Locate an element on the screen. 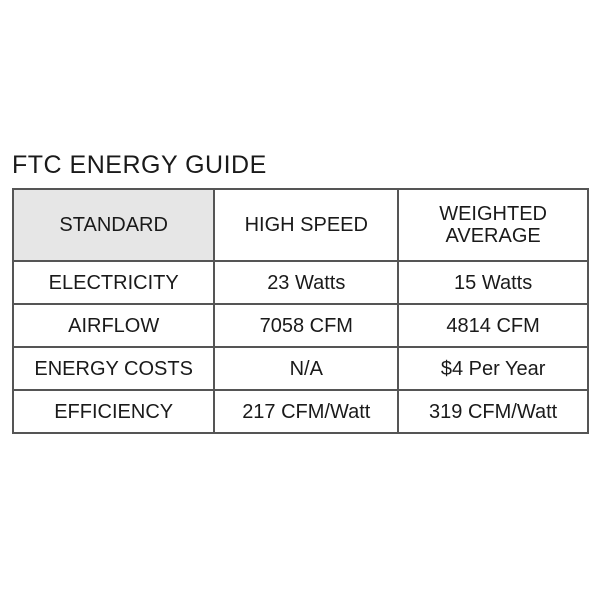 The height and width of the screenshot is (600, 600). cell-weighted-average: 15 Watts is located at coordinates (493, 282).